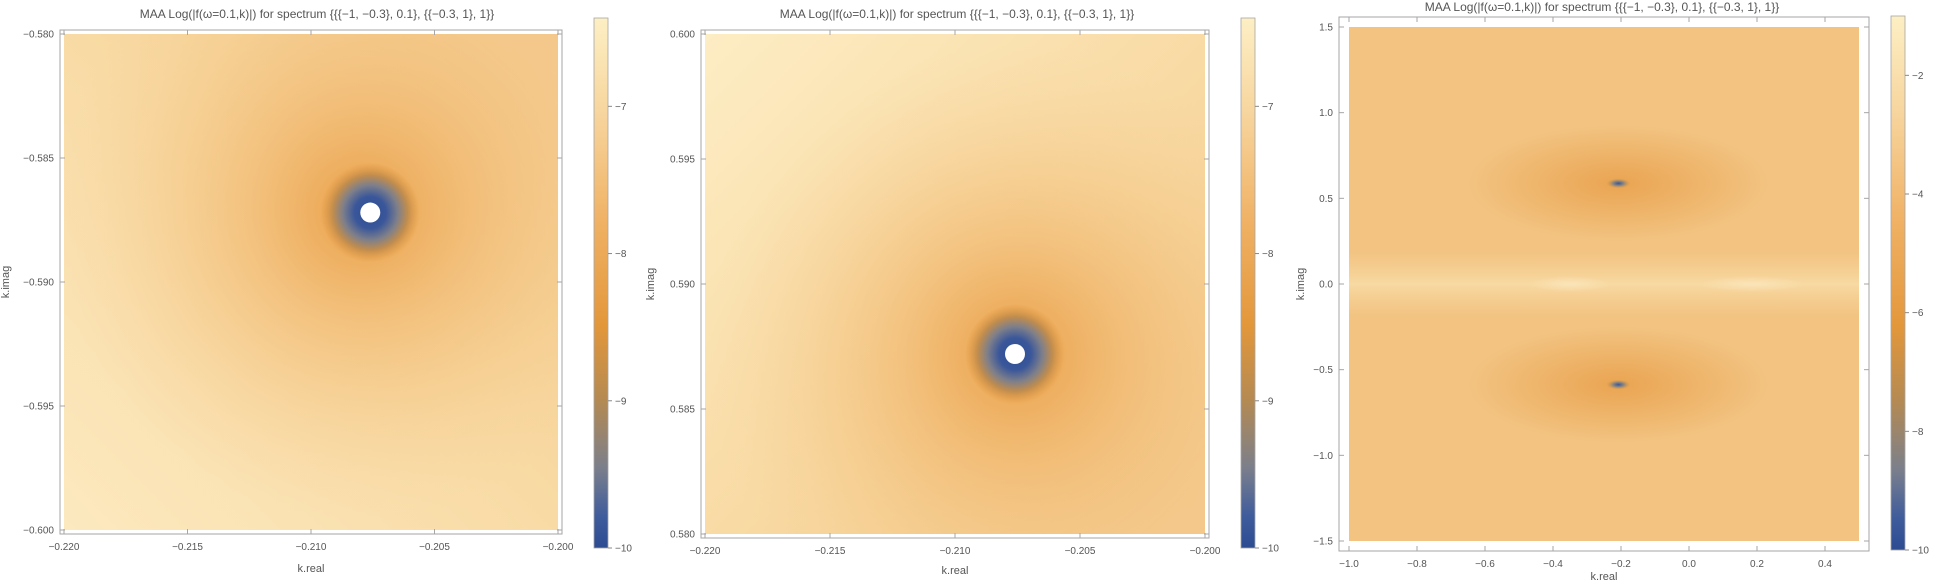 This screenshot has width=1935, height=588. Describe the element at coordinates (621, 254) in the screenshot. I see `chart-1-colorbar-tick-label: −8` at that location.